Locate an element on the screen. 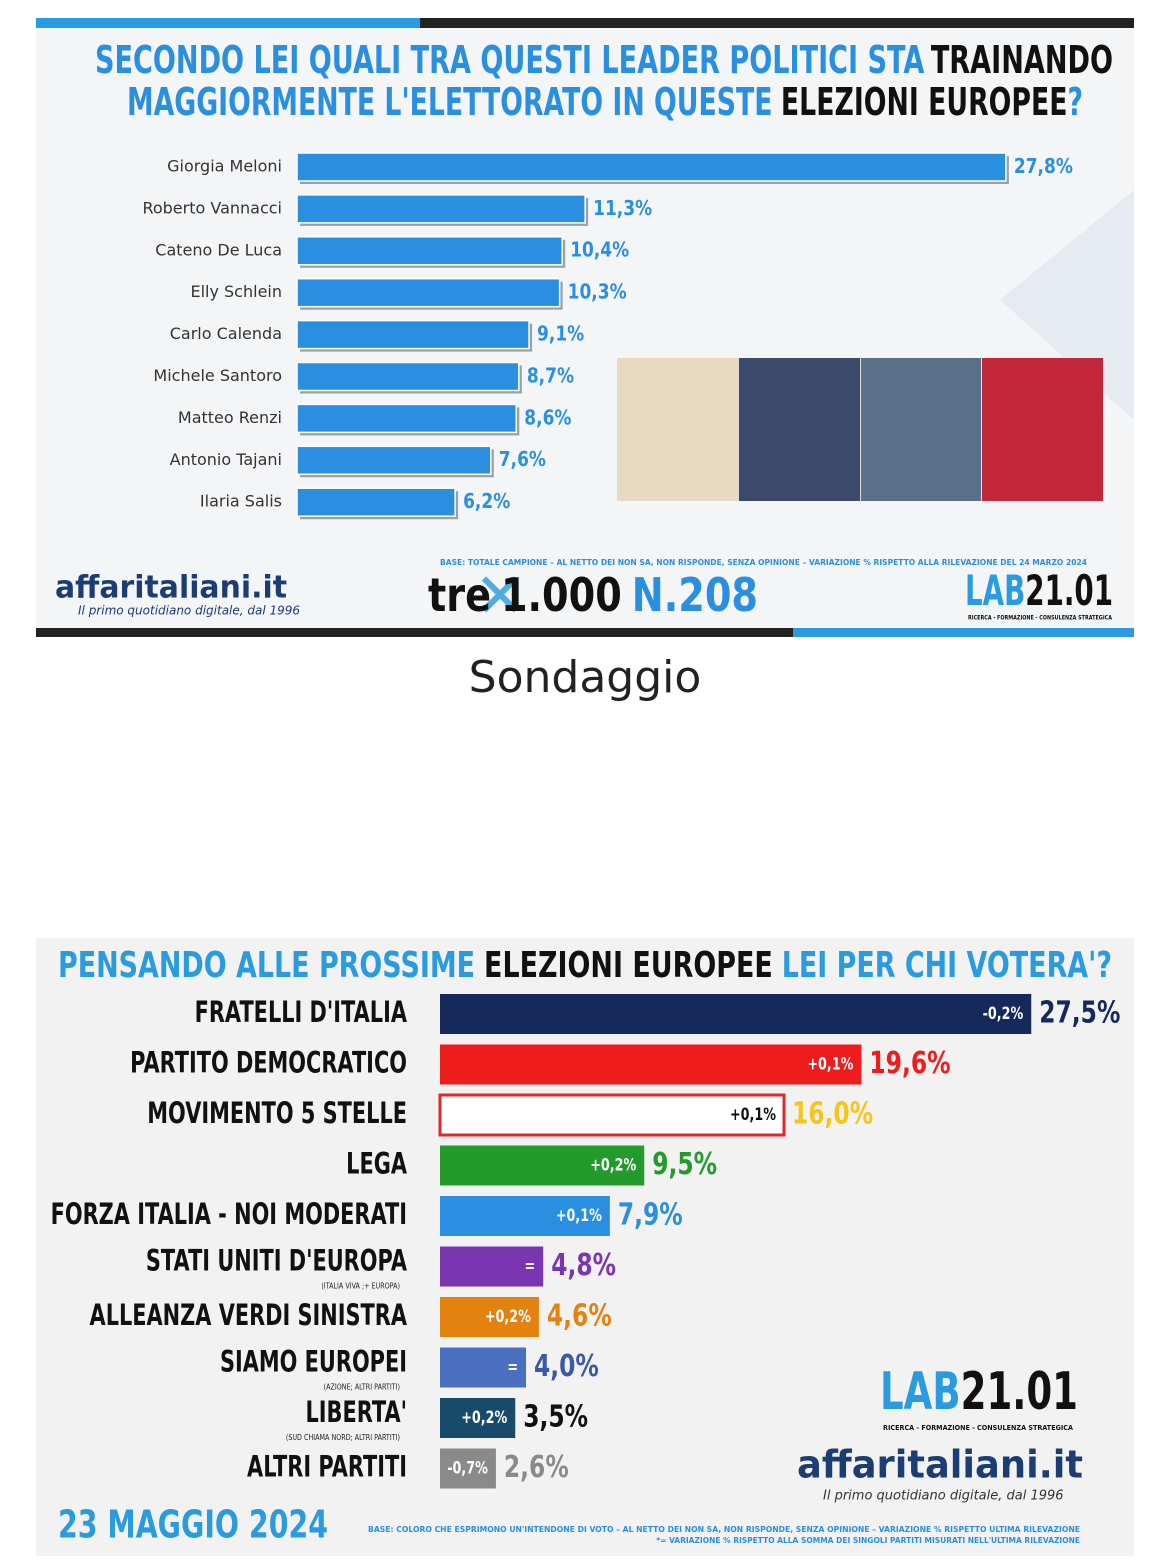 The image size is (1170, 1563). title-part: PENSANDO ALLE PROSSIME is located at coordinates (266, 965).